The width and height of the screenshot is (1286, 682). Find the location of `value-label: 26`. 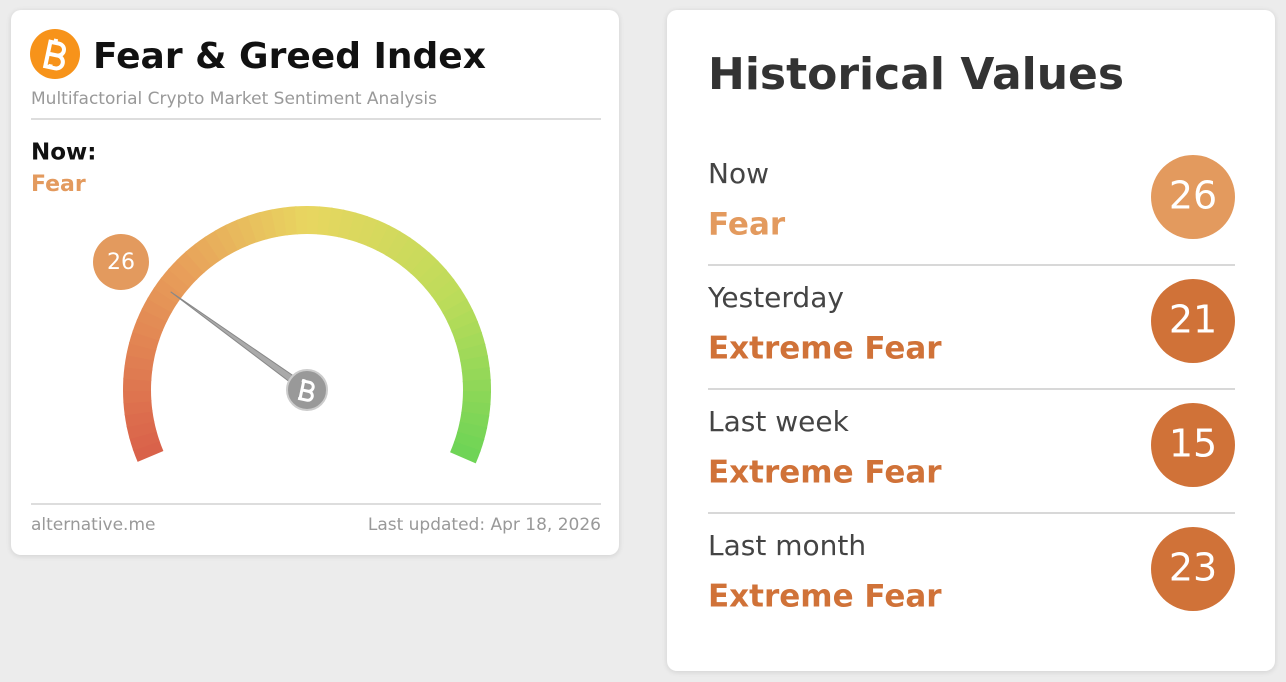

value-label: 26 is located at coordinates (121, 262).